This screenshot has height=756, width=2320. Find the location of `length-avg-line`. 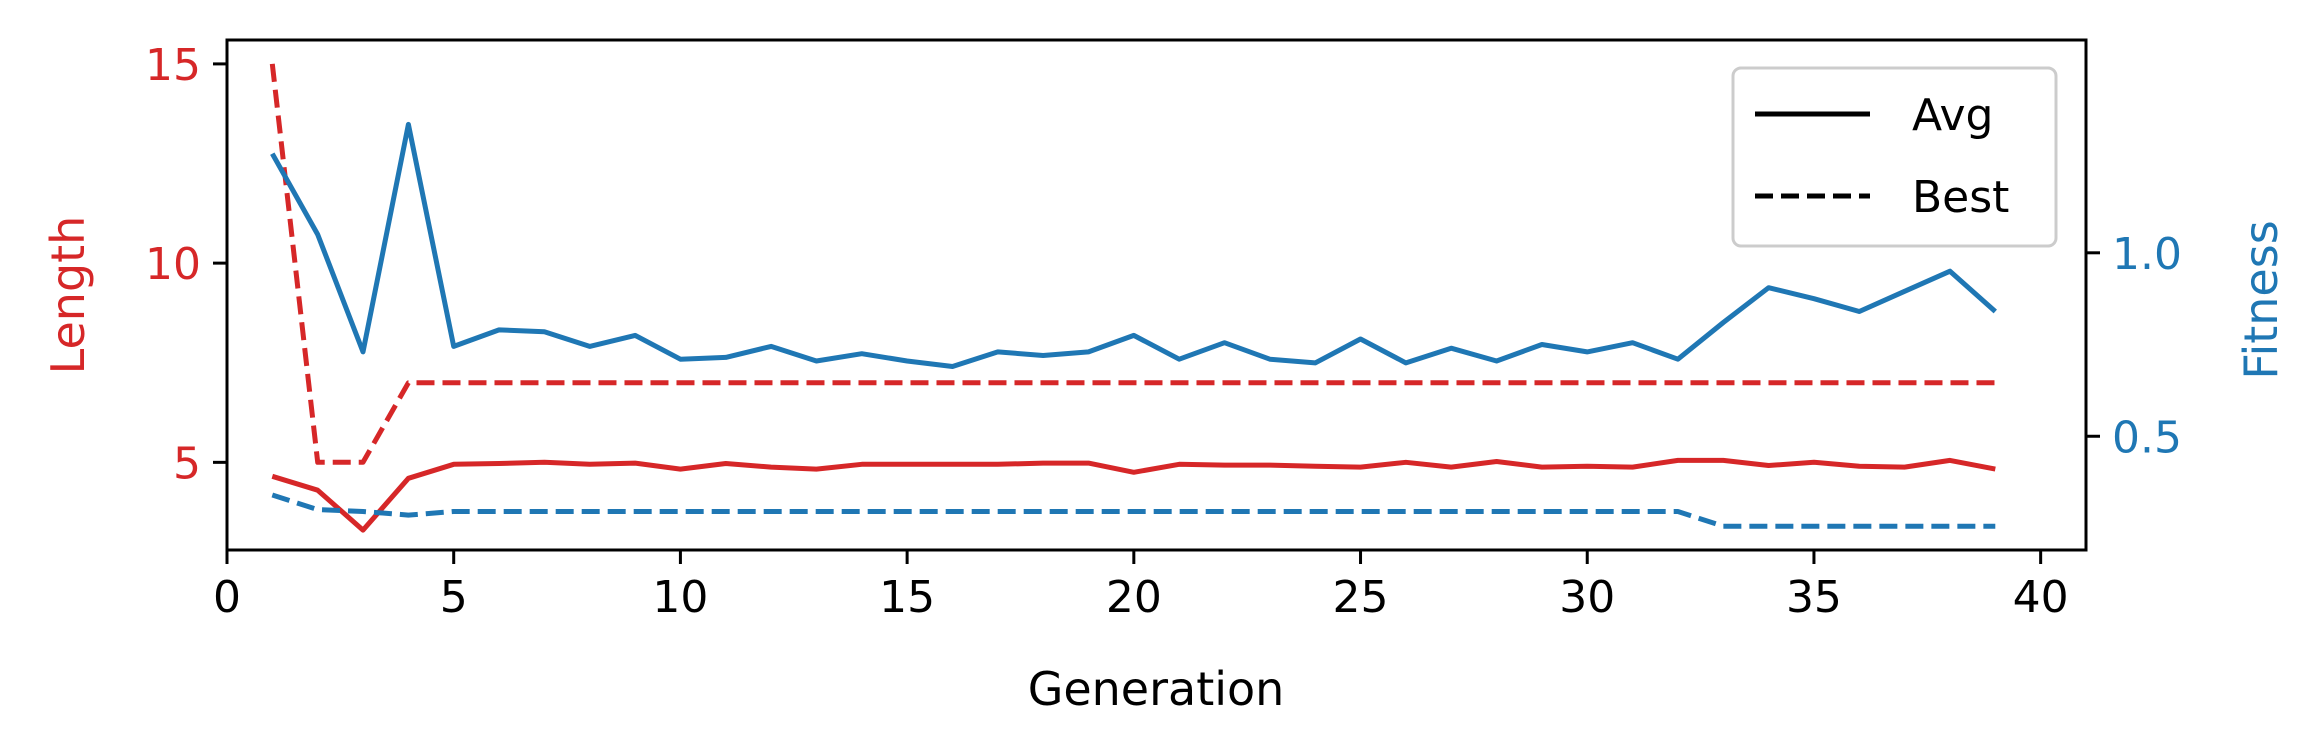

length-avg-line is located at coordinates (1133, 495).